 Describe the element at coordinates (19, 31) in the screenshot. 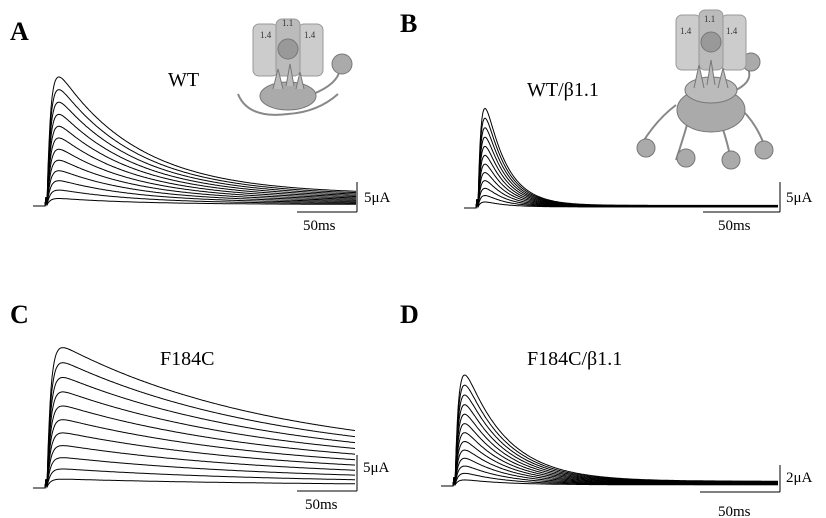

I see `panel-label: A` at that location.